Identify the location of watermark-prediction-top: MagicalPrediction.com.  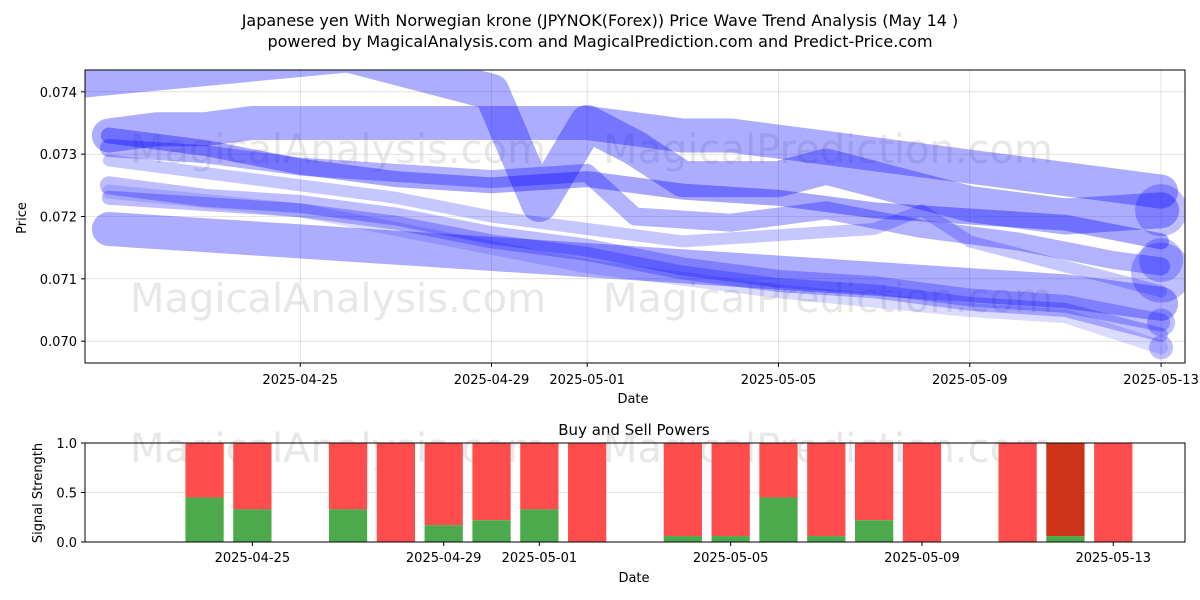
(828, 150).